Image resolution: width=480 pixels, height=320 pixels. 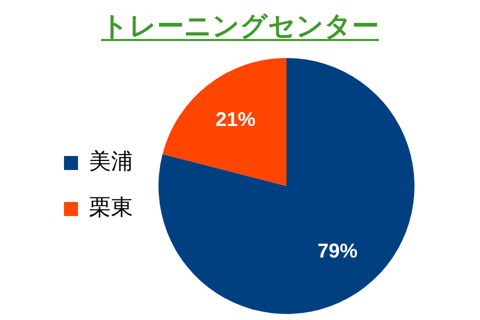 What do you see at coordinates (111, 162) in the screenshot?
I see `legend-label: 美浦` at bounding box center [111, 162].